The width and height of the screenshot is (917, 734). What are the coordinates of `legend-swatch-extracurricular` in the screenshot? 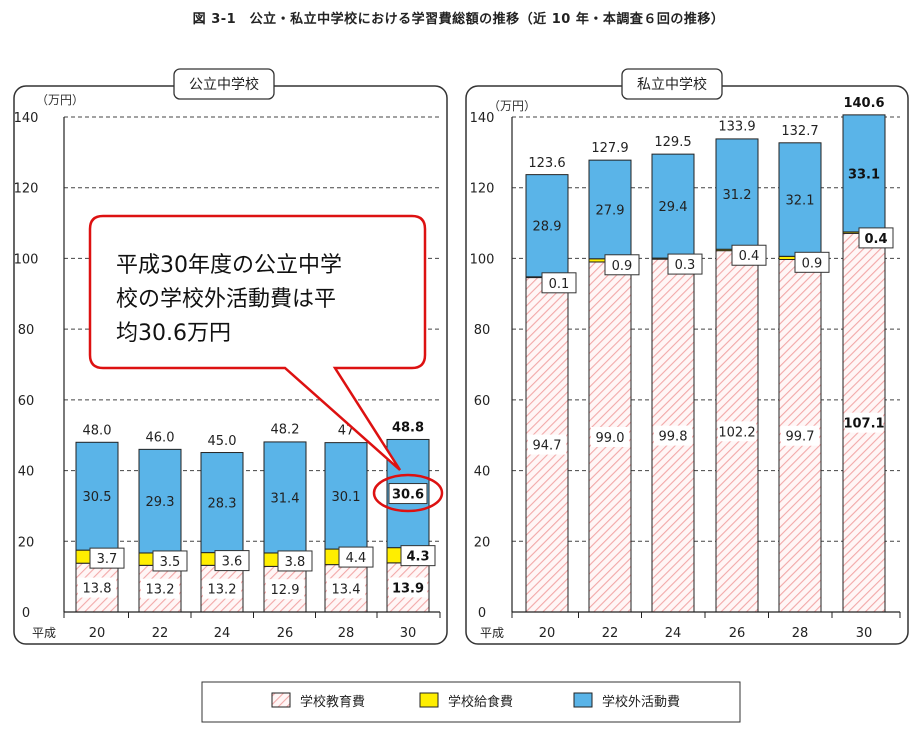 It's located at (583, 700).